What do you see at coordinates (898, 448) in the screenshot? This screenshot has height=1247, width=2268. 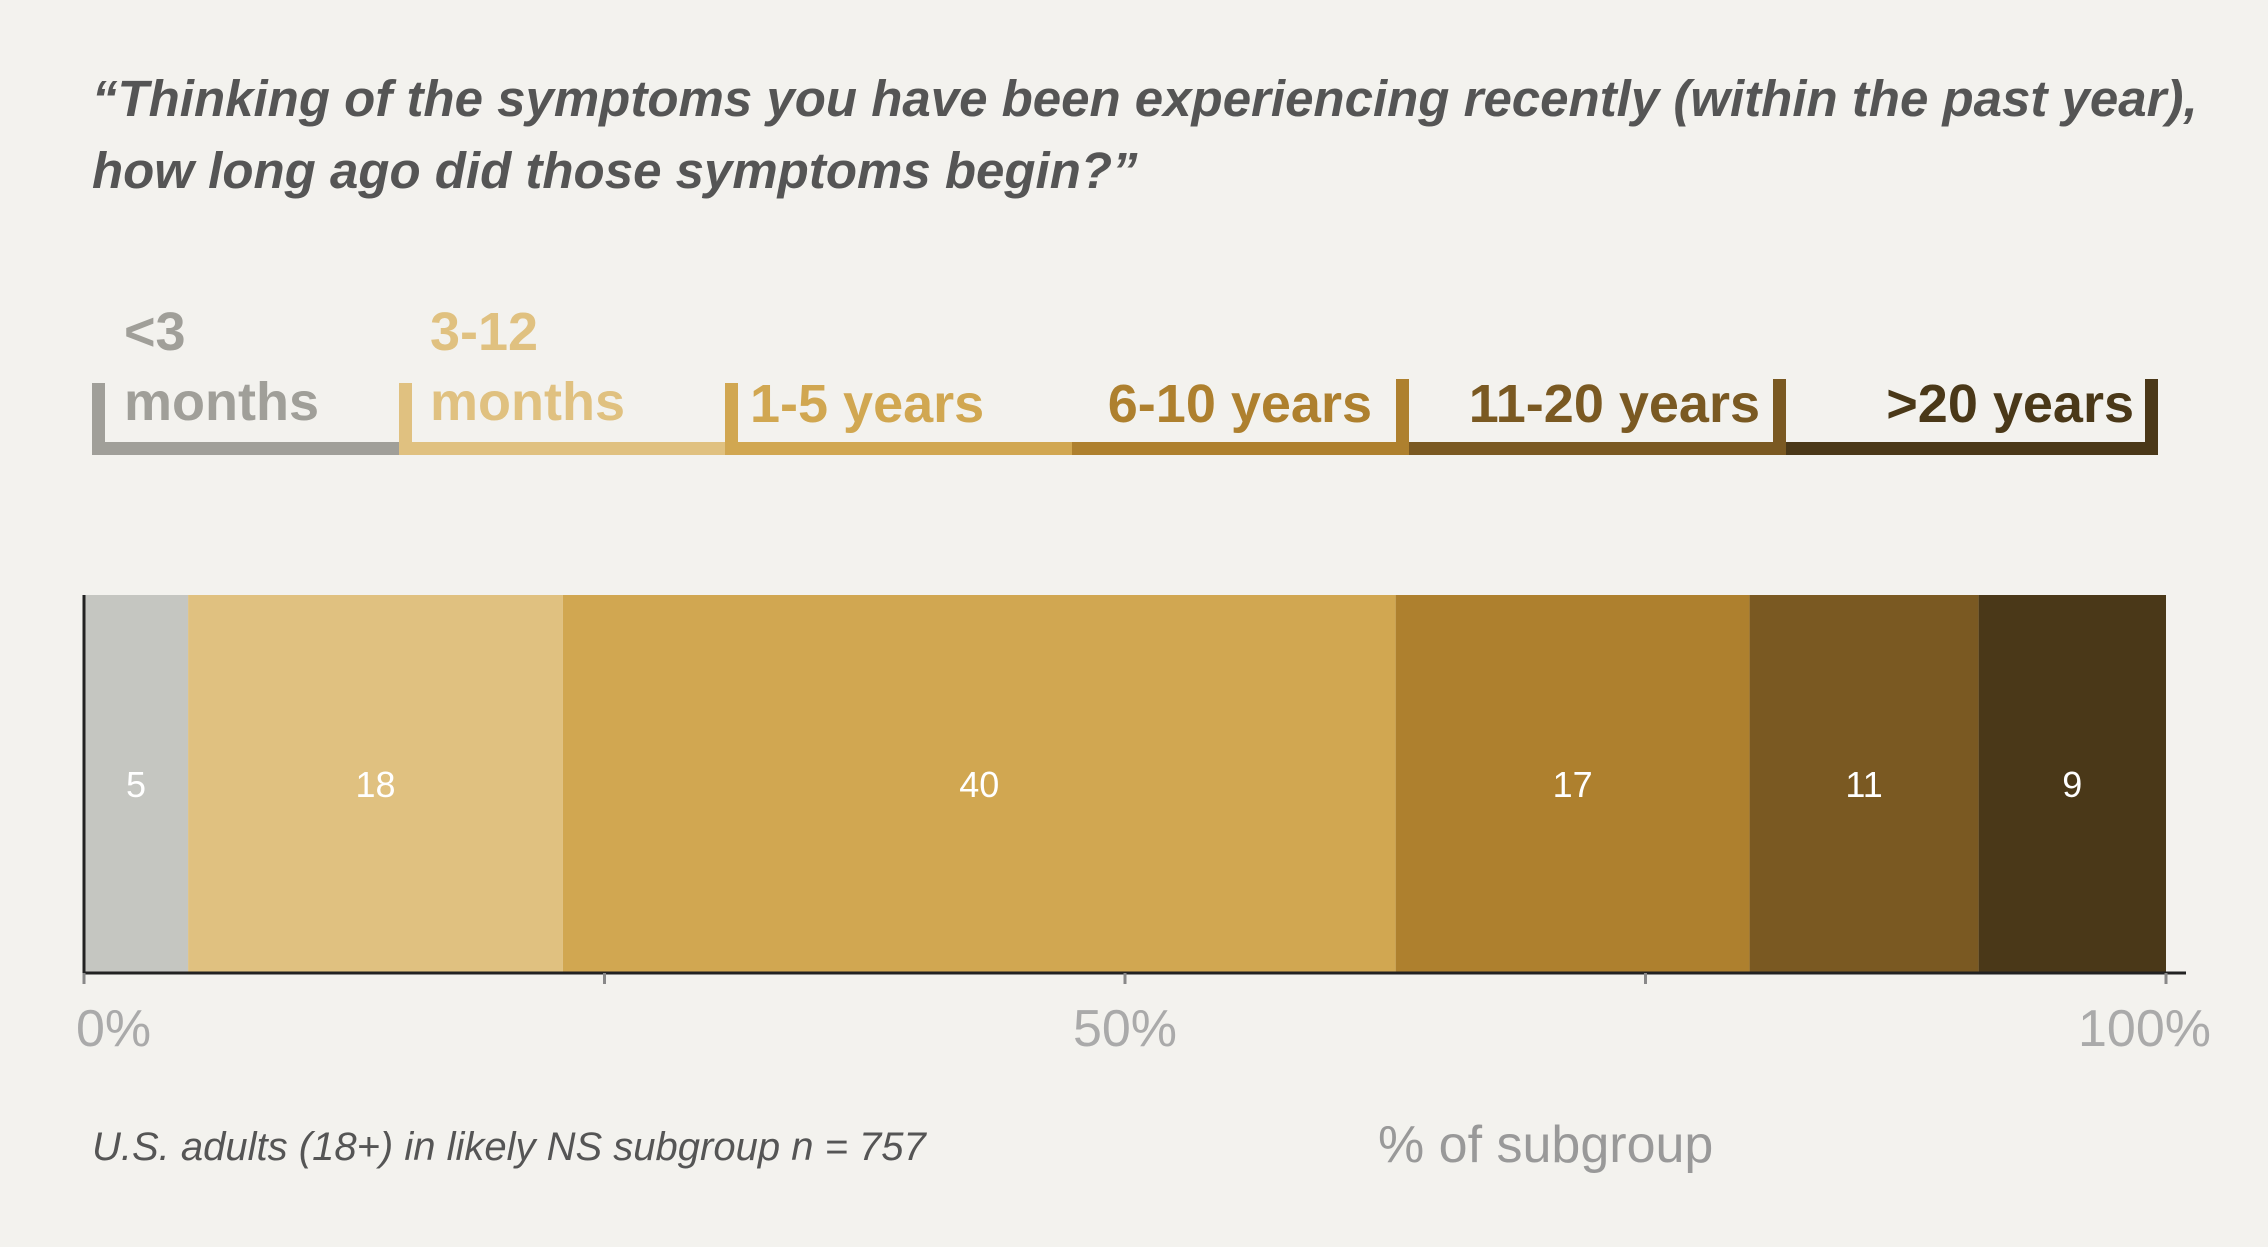 I see `legend-bracket-1-5-years` at bounding box center [898, 448].